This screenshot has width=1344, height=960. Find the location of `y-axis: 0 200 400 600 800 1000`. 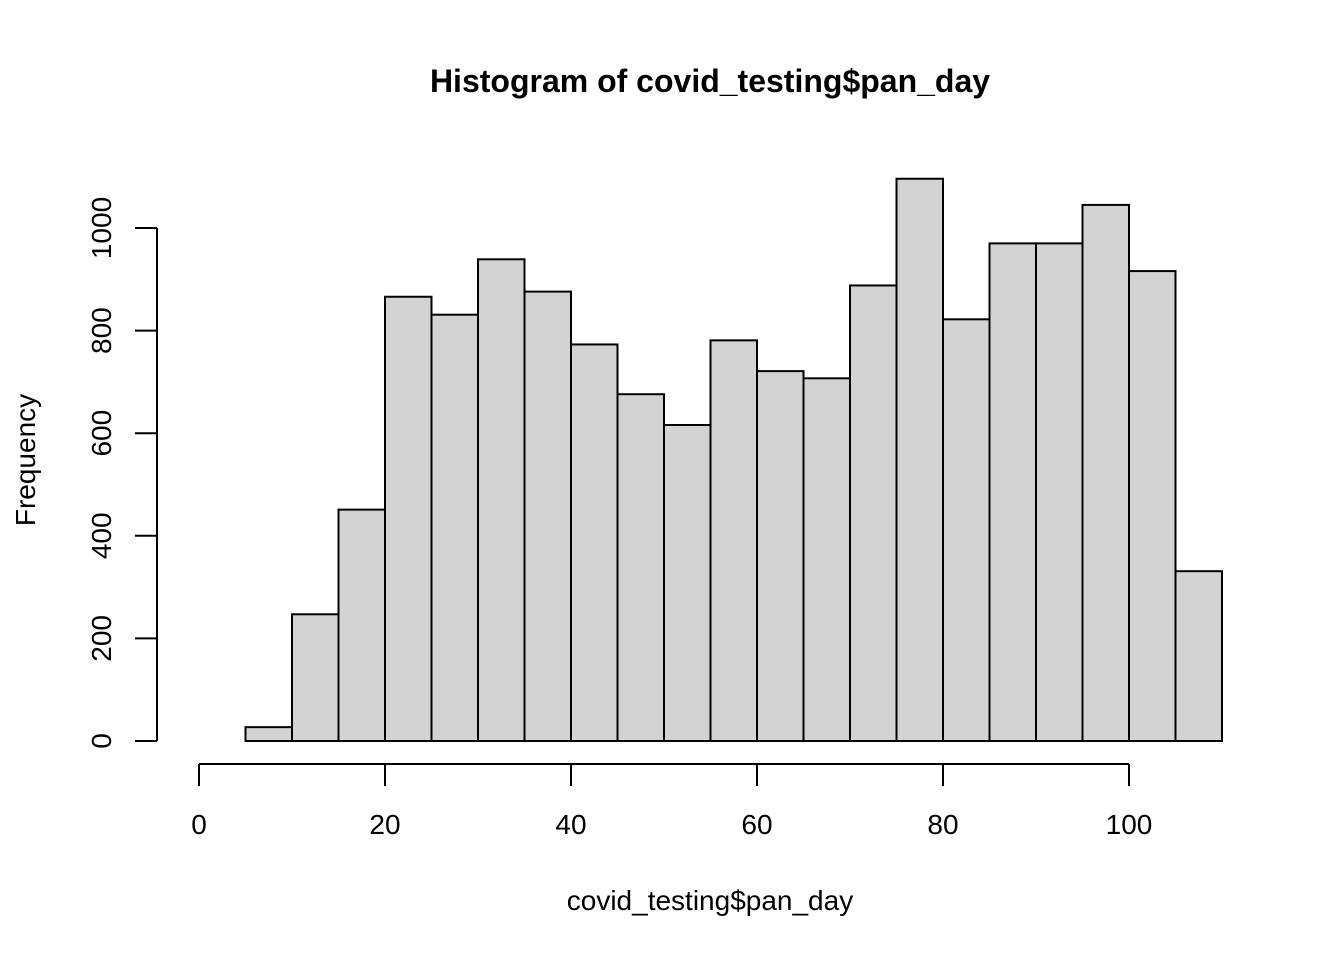

y-axis: 0 200 400 600 800 1000 is located at coordinates (122, 473).